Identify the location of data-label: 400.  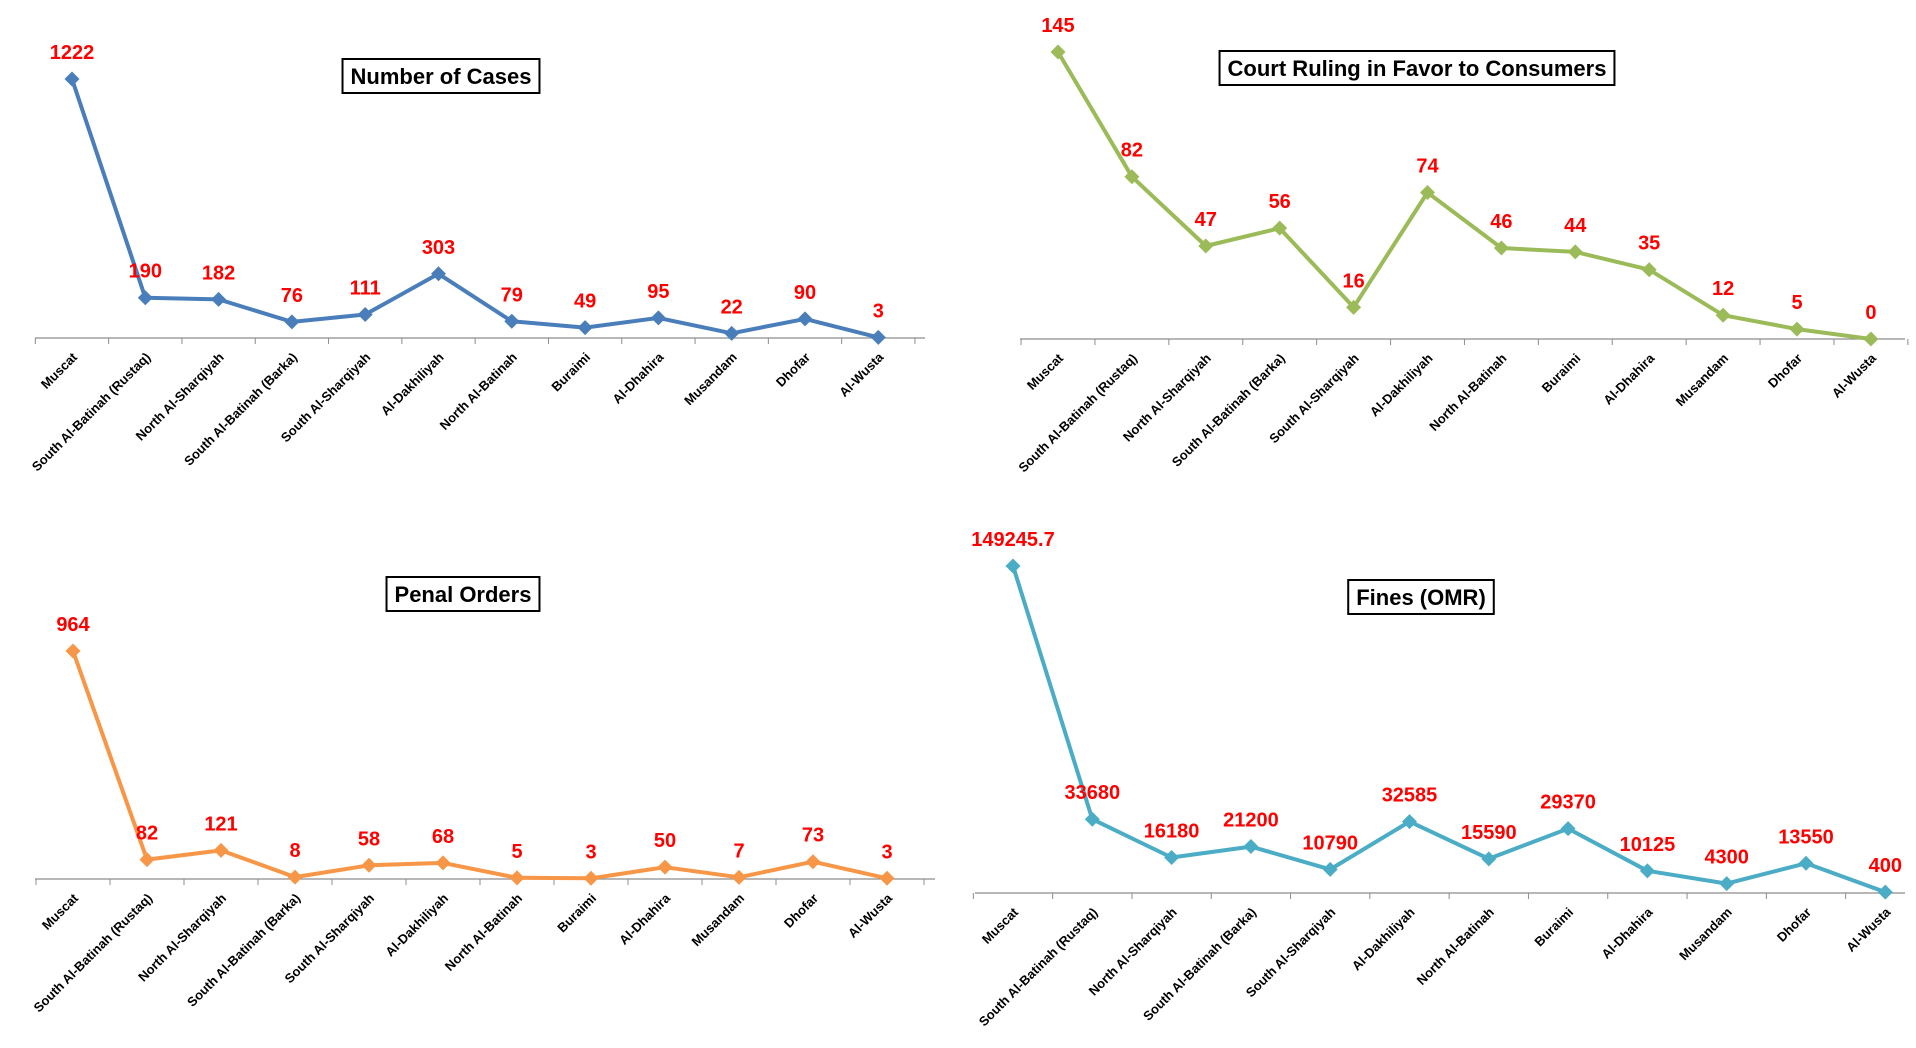
(1885, 866).